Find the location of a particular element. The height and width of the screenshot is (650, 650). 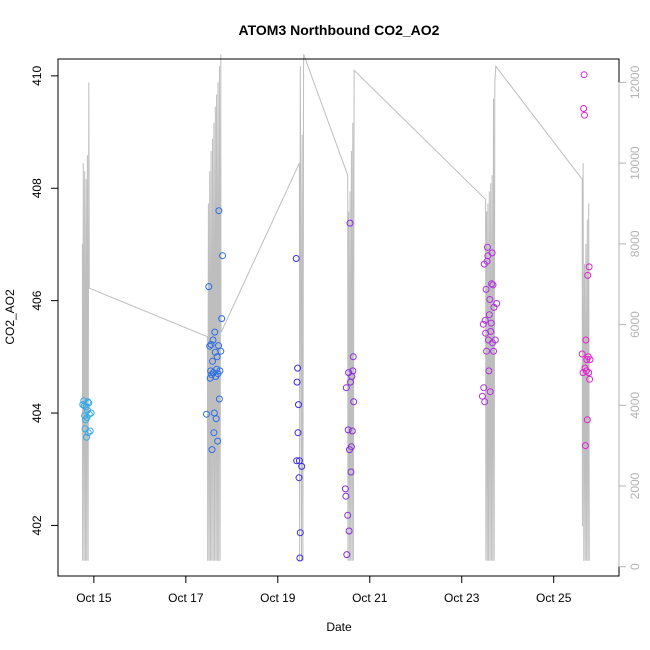

x-tick-label: Oct 25 is located at coordinates (554, 598).